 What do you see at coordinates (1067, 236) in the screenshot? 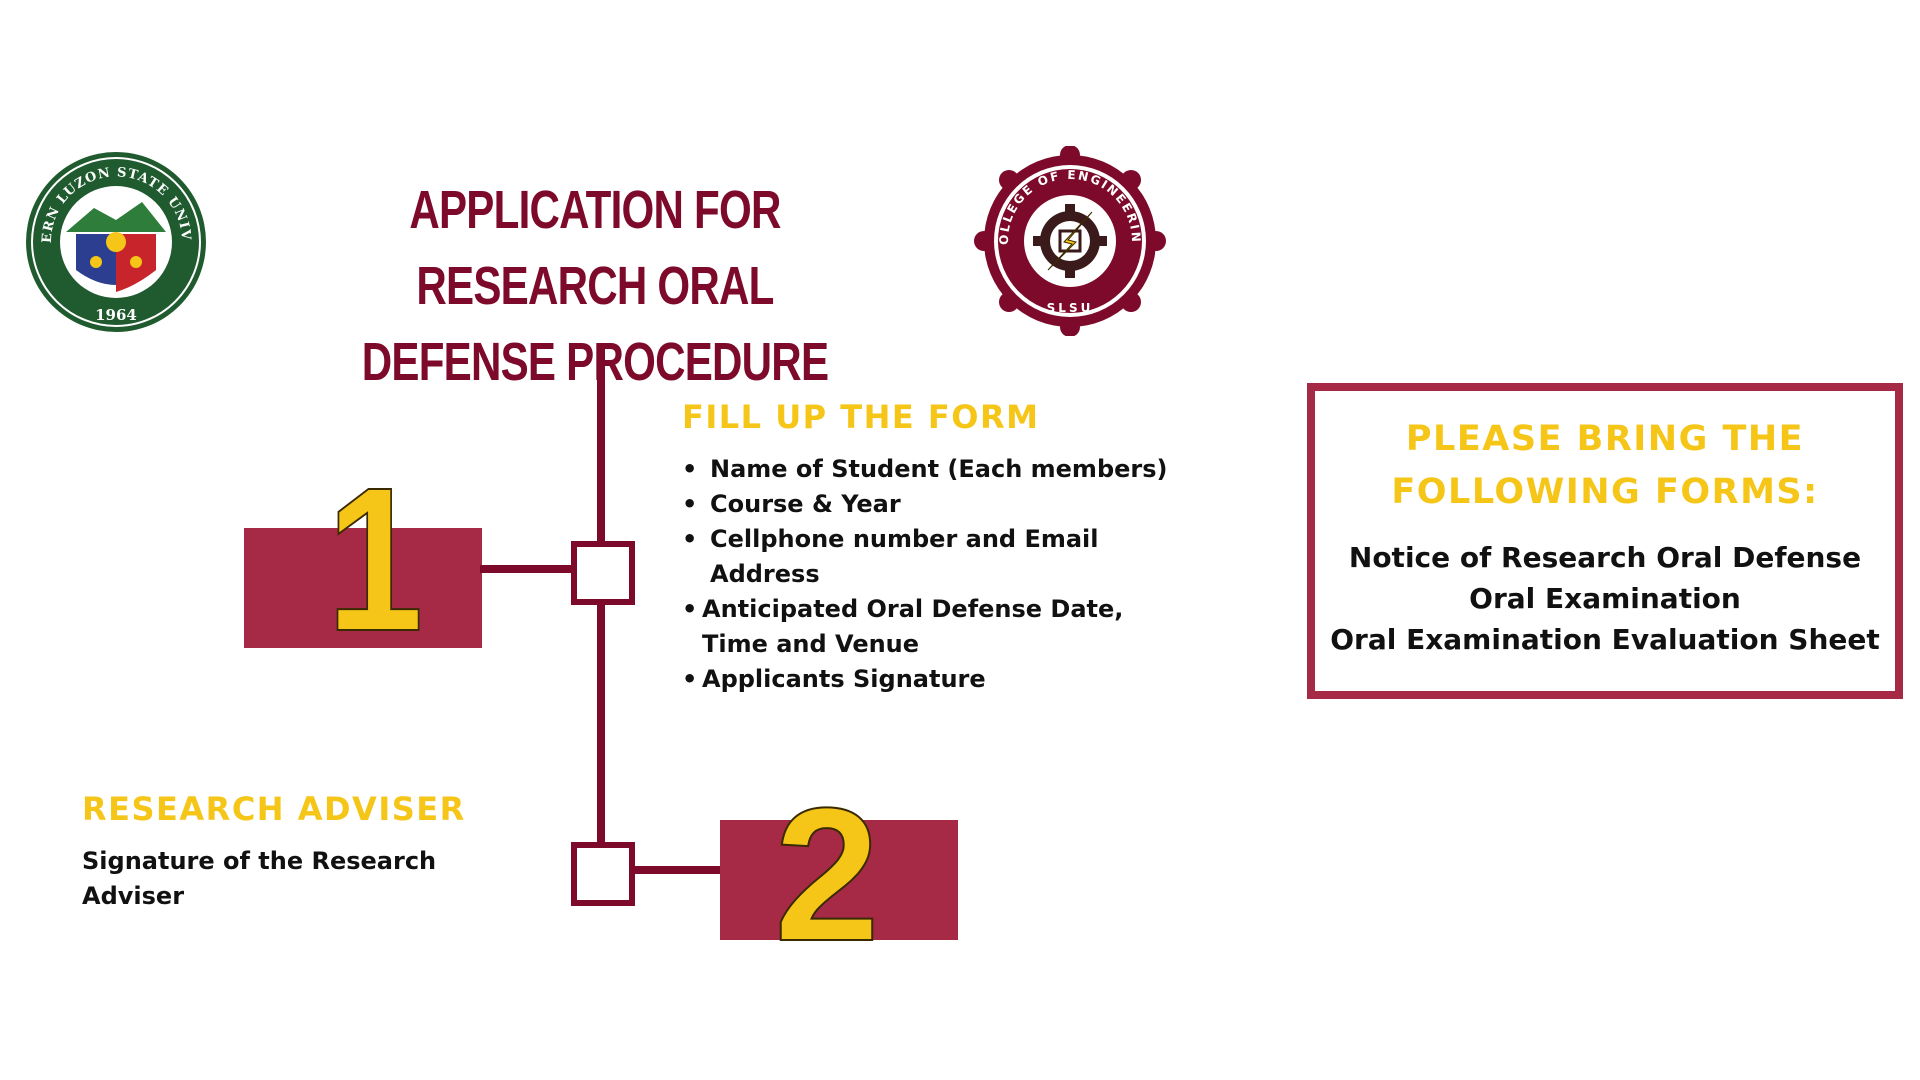
I see `engineering-seal-icon: COLLEGE OF ENGINEERING SLSU` at bounding box center [1067, 236].